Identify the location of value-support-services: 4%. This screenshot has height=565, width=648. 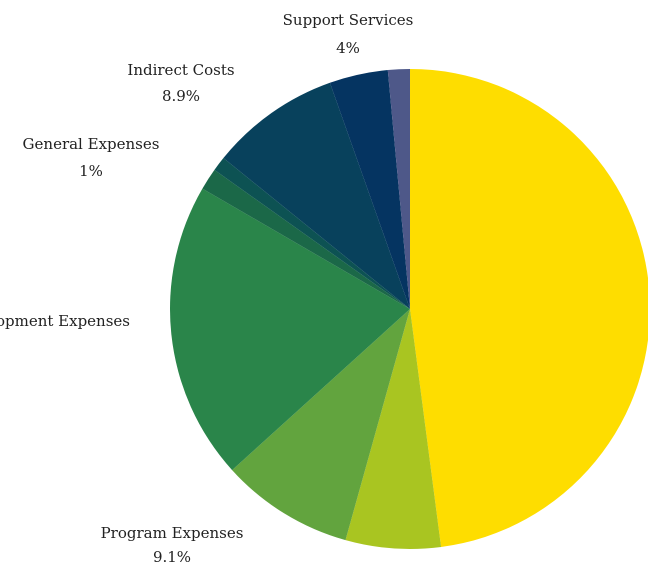
(348, 48).